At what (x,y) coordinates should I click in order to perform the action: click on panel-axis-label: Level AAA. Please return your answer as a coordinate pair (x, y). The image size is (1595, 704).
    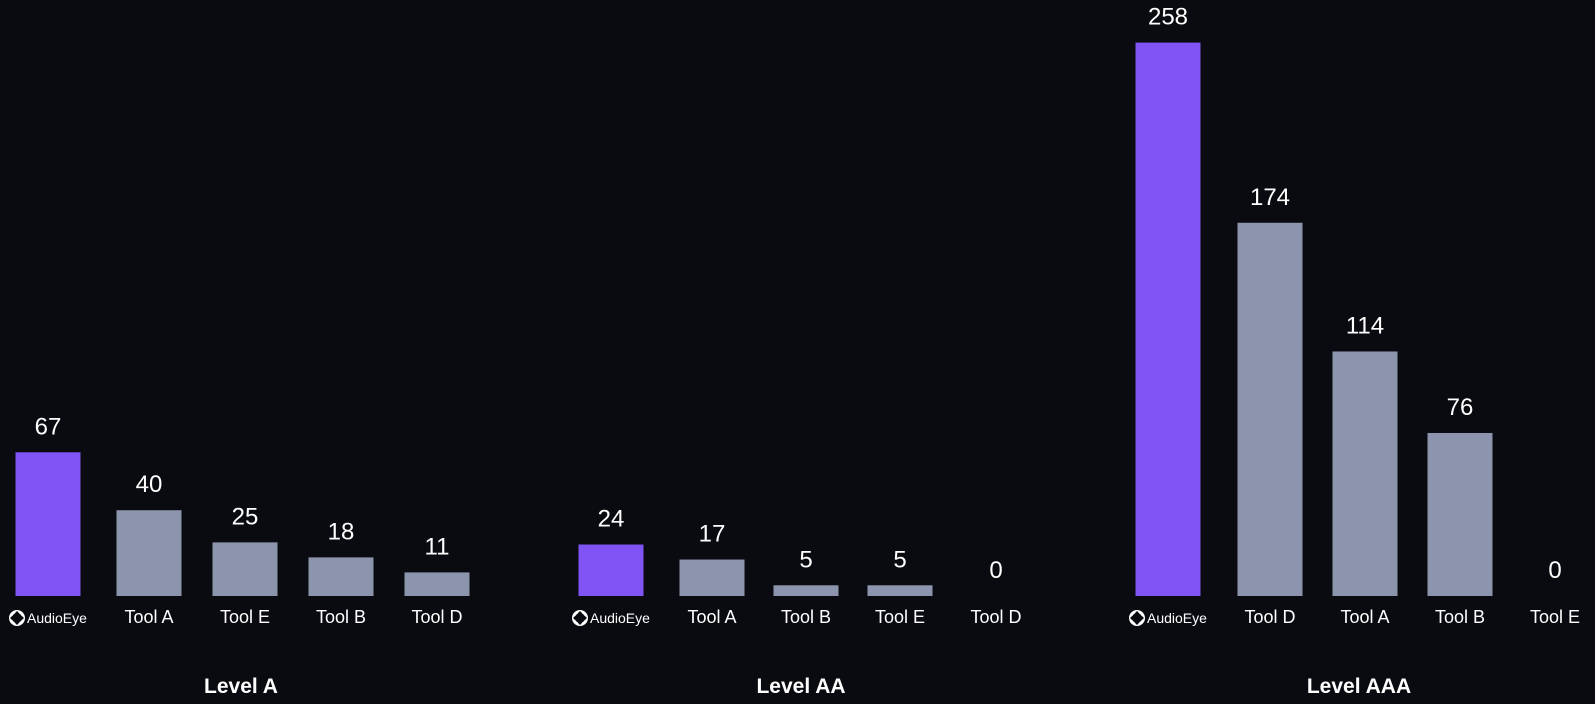
    Looking at the image, I should click on (1359, 686).